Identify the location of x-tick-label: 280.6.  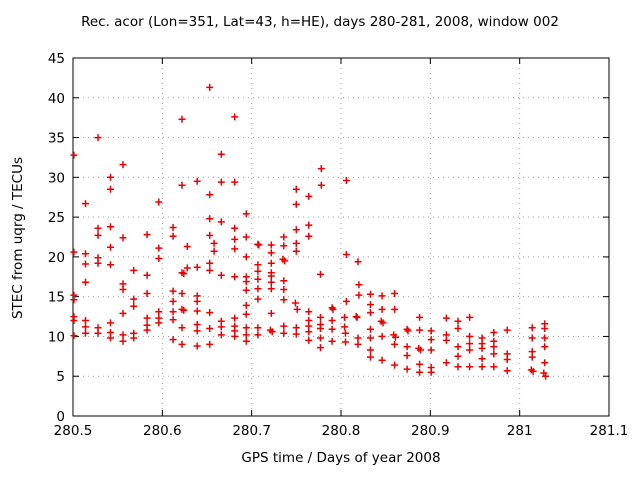
(162, 431).